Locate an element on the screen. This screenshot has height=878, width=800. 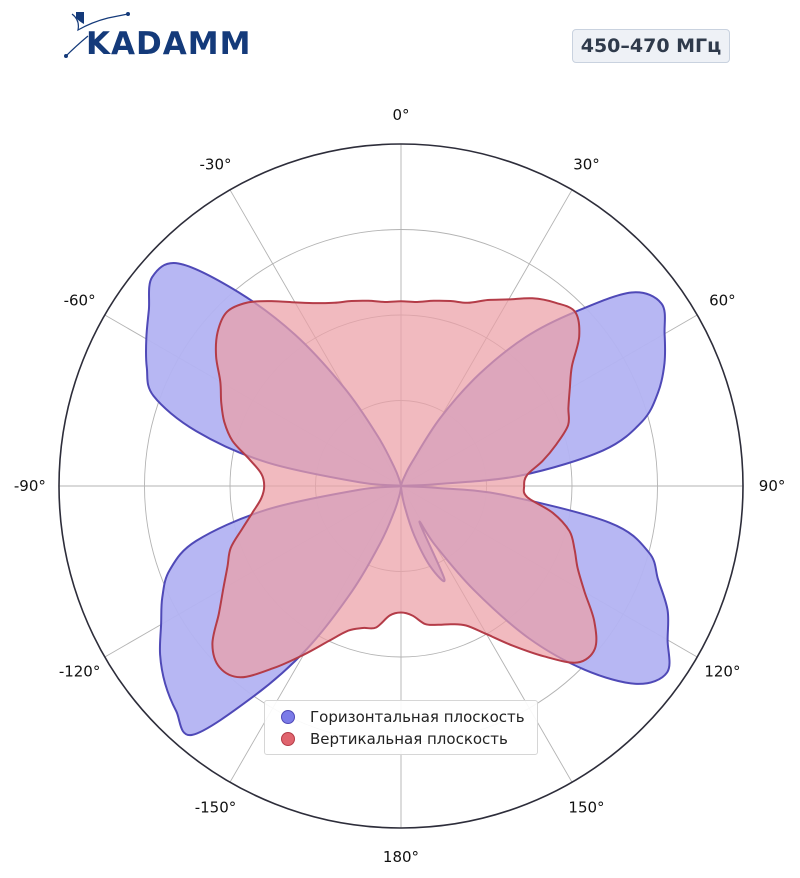
angle-tick-label: 180° is located at coordinates (401, 857).